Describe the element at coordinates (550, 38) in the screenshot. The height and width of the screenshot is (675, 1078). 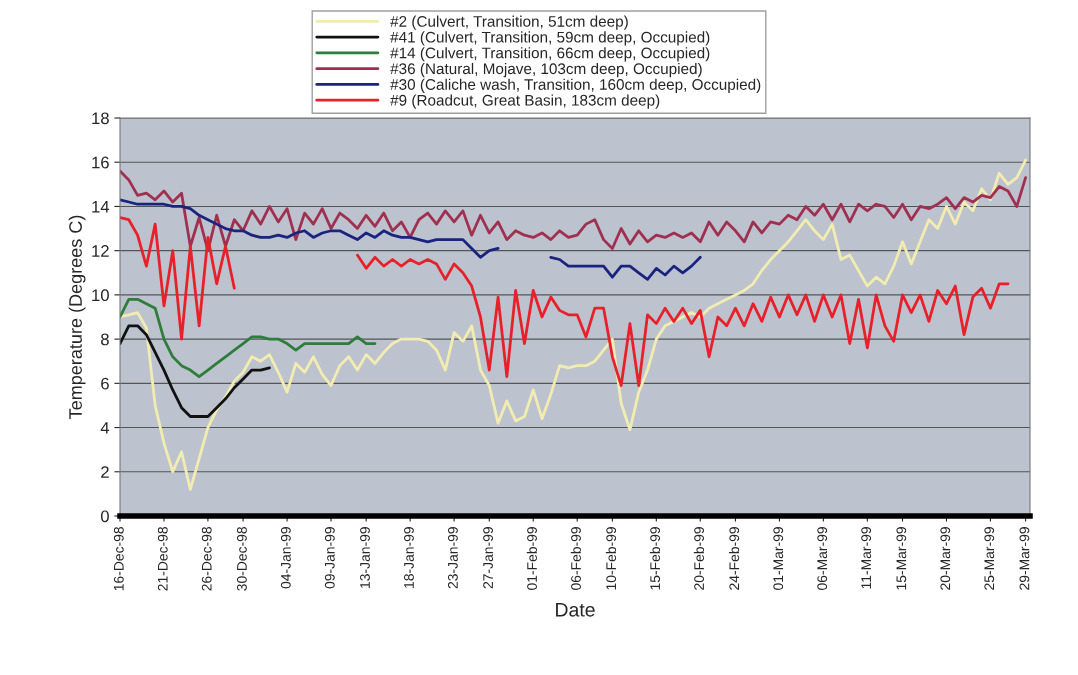
I see `legend-label: #41 (Culvert, Transition, 59cm deep, Occupied)` at that location.